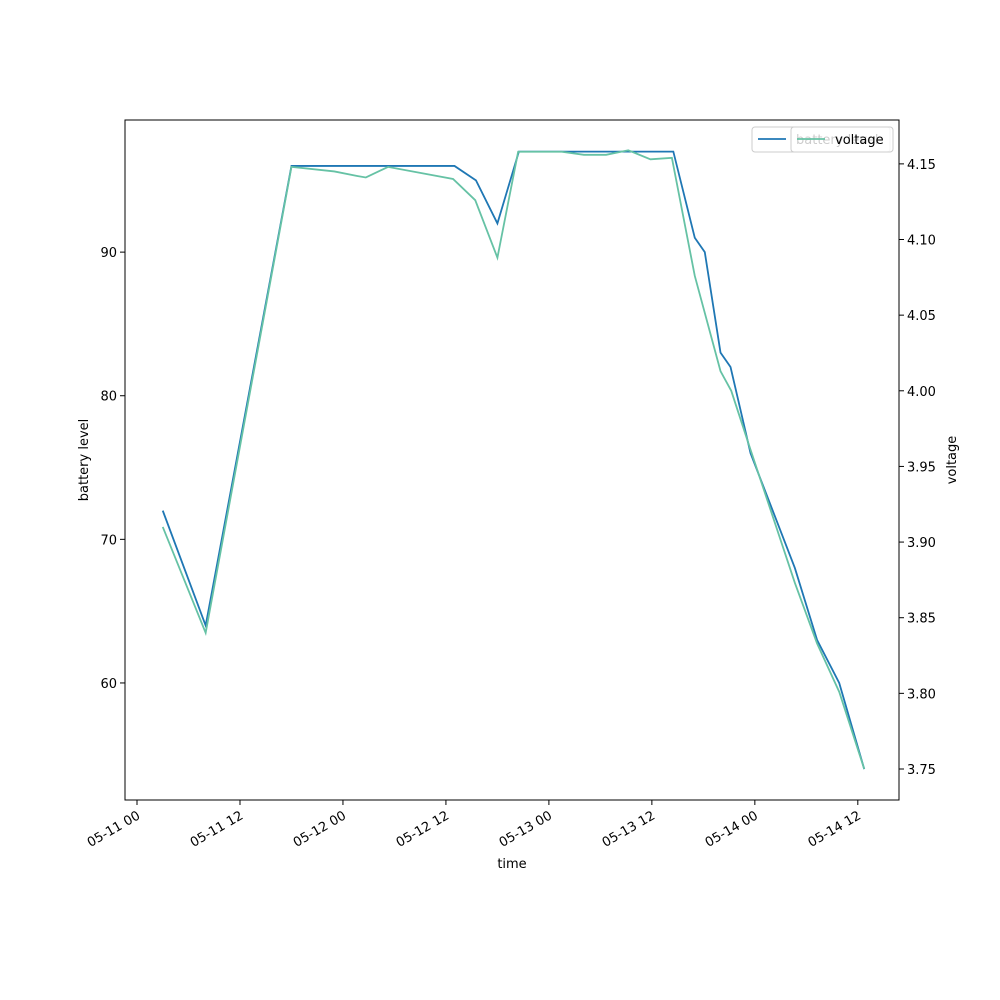  What do you see at coordinates (921, 165) in the screenshot?
I see `y2-tick-label: 4.15` at bounding box center [921, 165].